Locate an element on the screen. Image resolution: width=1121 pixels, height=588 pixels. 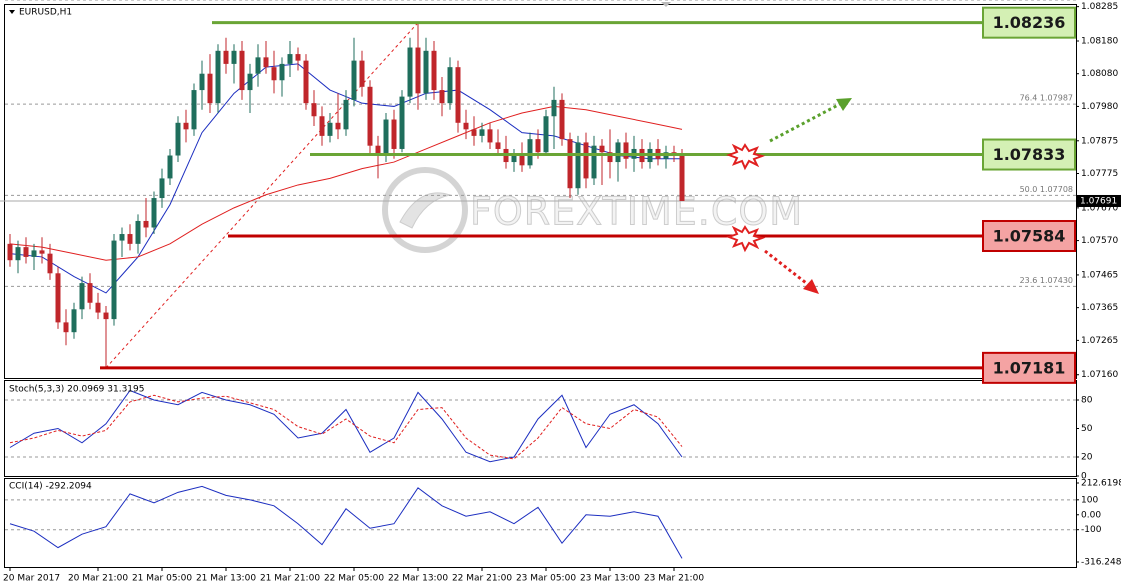
watermark: FOREXTIME.COM is located at coordinates (592, 210).